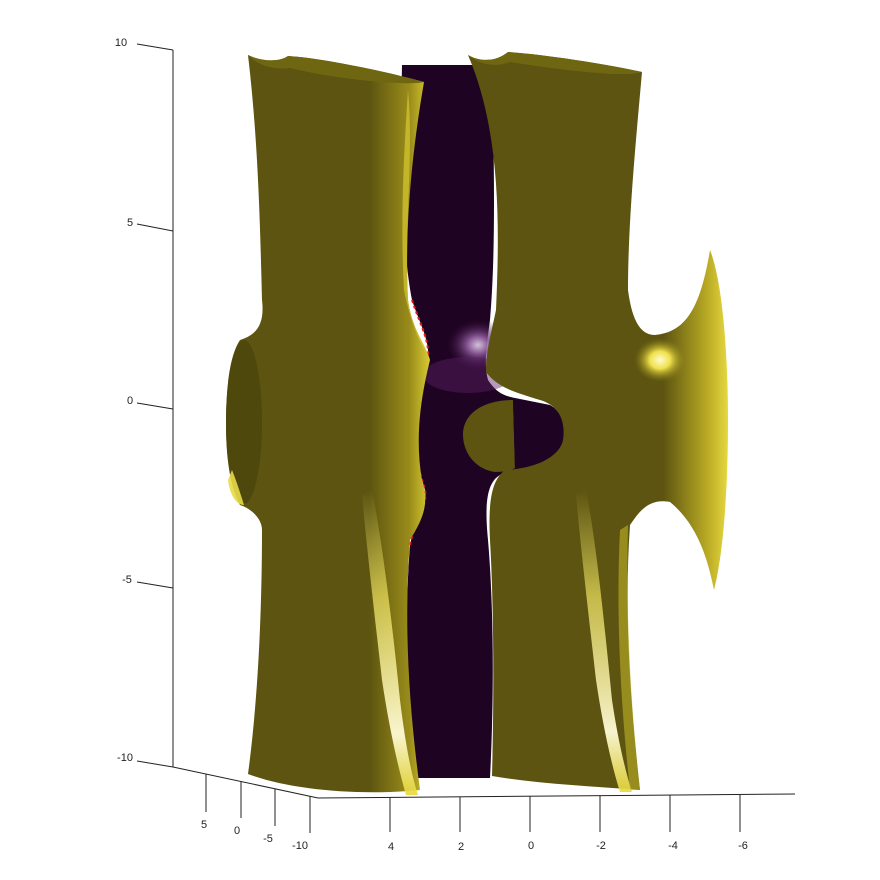  Describe the element at coordinates (604, 641) in the screenshot. I see `right-streak` at that location.